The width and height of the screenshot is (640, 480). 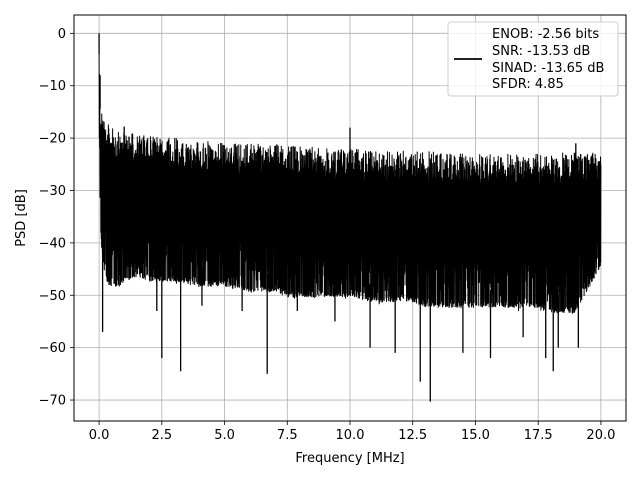 What do you see at coordinates (412, 435) in the screenshot?
I see `x-tick-label: 12.5` at bounding box center [412, 435].